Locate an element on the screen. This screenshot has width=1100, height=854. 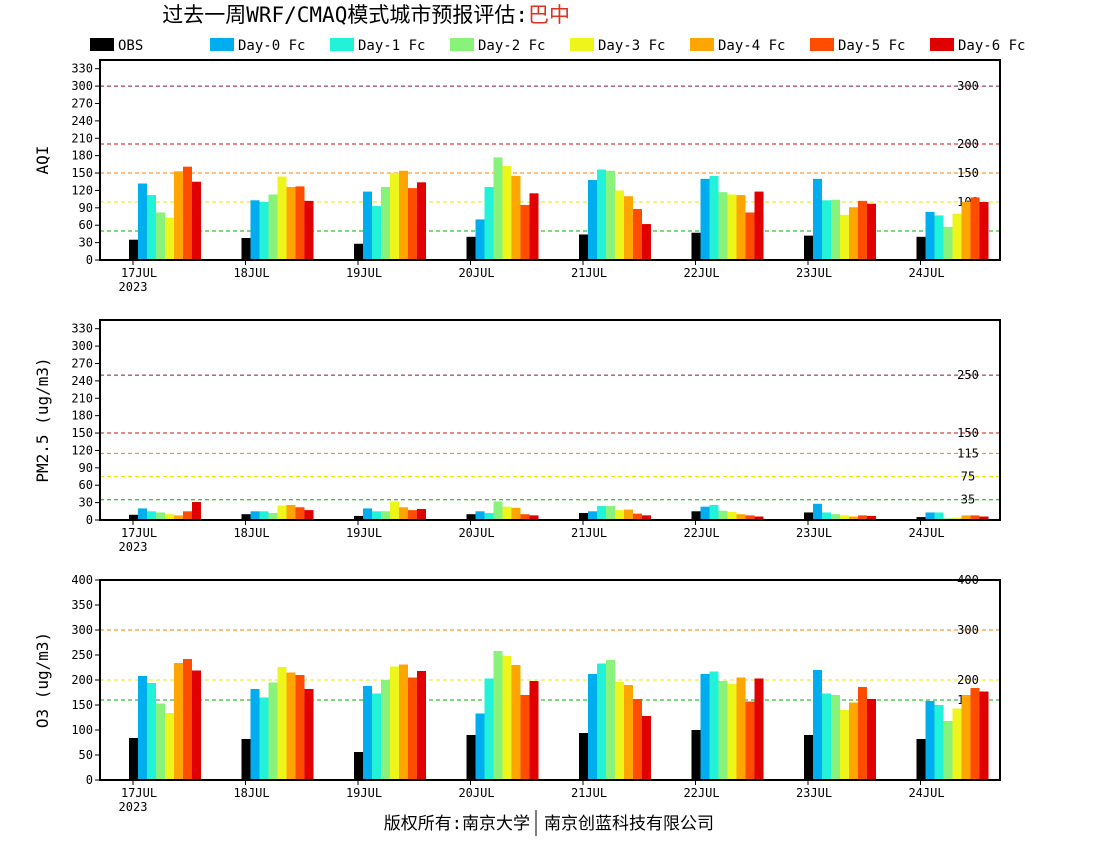
legend-label: OBS is located at coordinates (130, 46).